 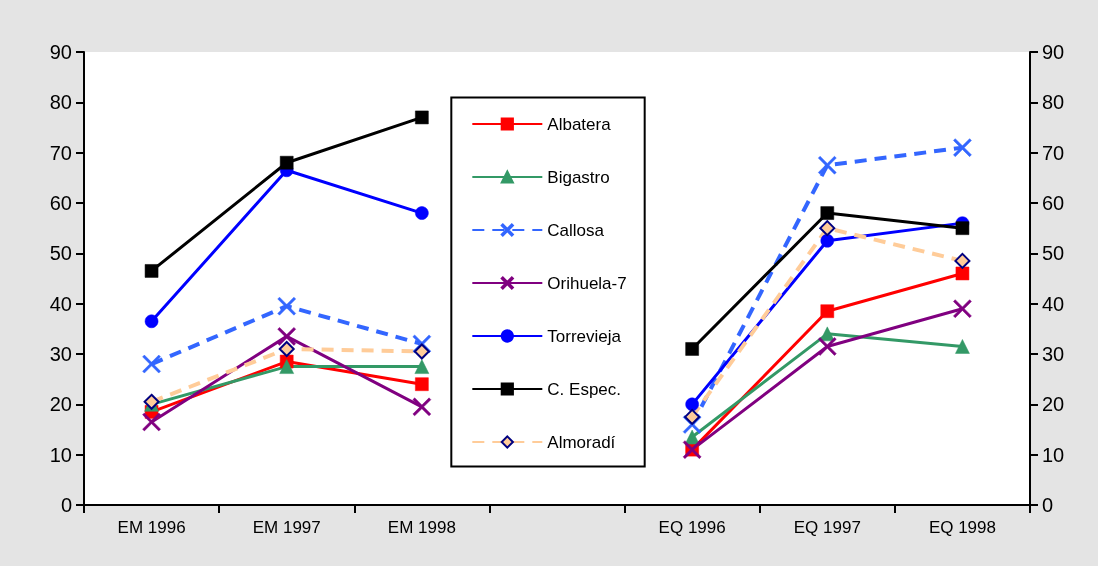 What do you see at coordinates (60, 52) in the screenshot?
I see `y-tick-label: 90` at bounding box center [60, 52].